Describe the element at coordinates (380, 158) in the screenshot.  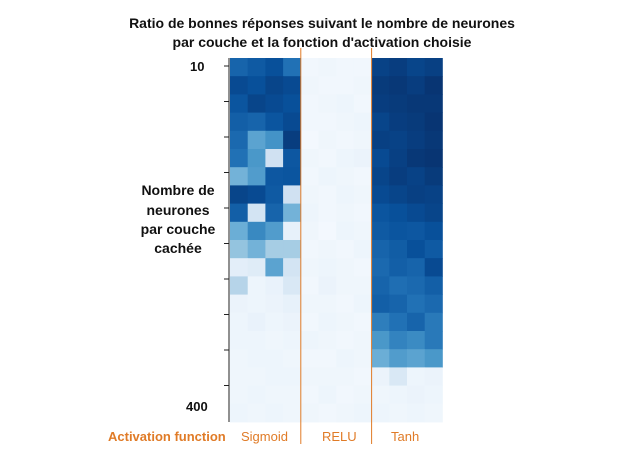
I see `heatmap-cell-tanh-r5-c0` at that location.